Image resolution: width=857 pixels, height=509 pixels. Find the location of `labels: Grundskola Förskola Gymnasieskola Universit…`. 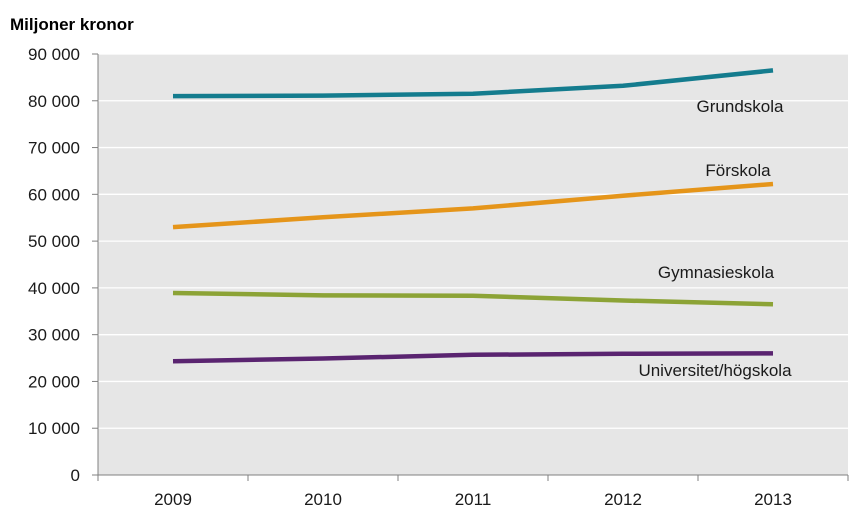

labels: Grundskola Förskola Gymnasieskola Universit… is located at coordinates (715, 238).